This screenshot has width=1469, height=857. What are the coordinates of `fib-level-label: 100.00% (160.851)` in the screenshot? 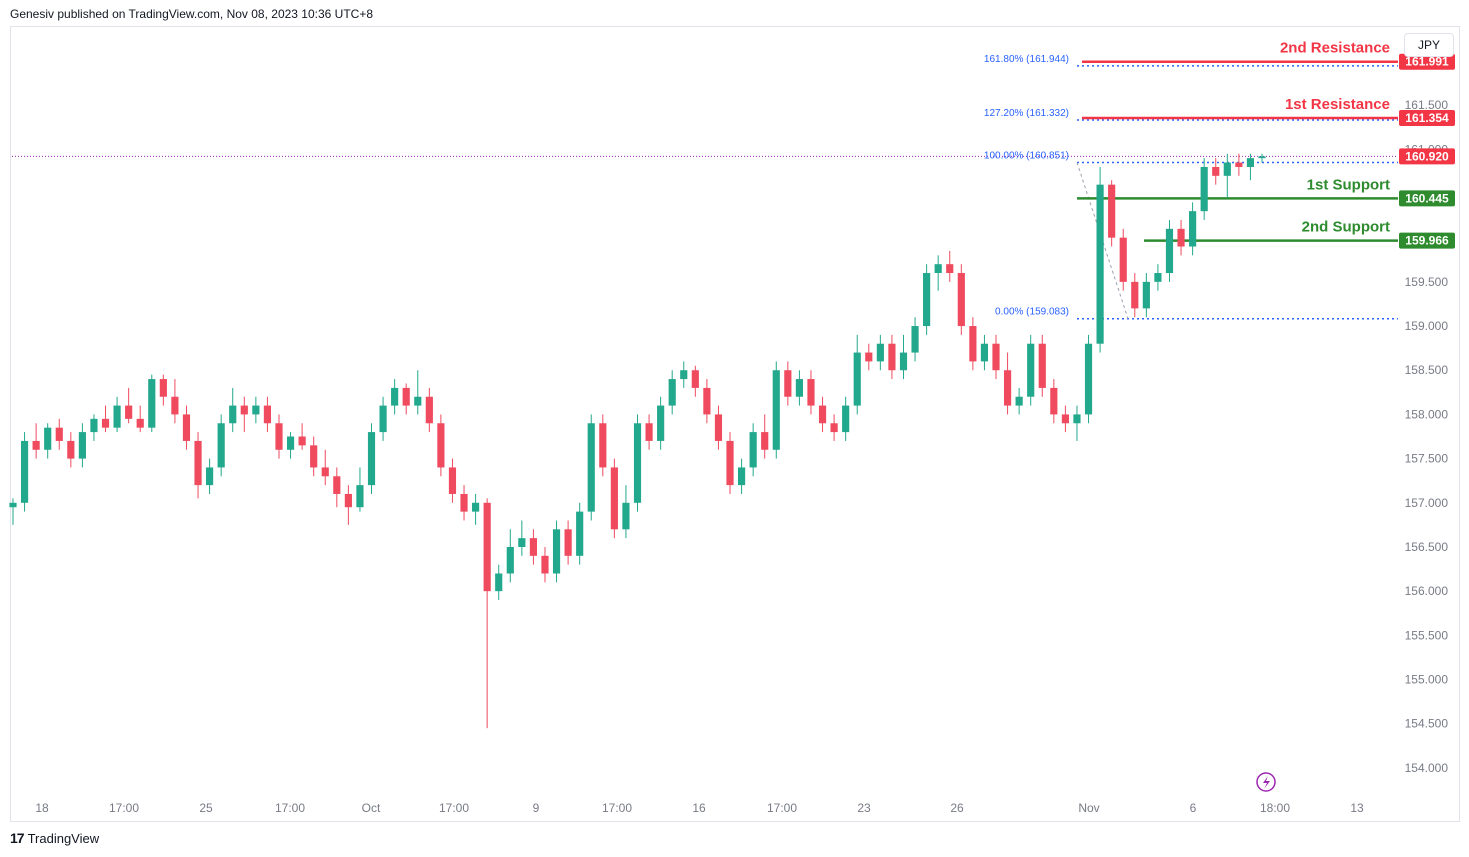 It's located at (1026, 155).